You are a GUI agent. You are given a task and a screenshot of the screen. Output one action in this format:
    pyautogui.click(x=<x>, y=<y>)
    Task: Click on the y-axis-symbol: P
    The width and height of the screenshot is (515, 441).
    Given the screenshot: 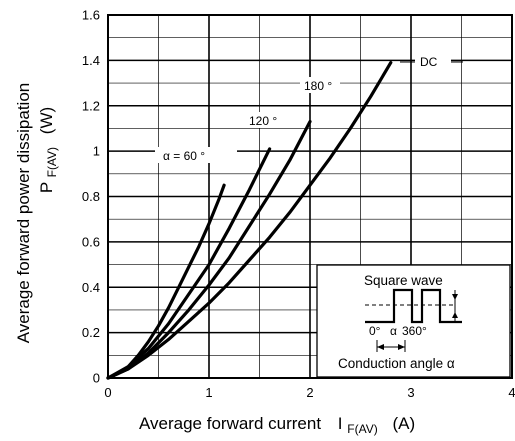 What is the action you would take?
    pyautogui.click(x=46, y=187)
    